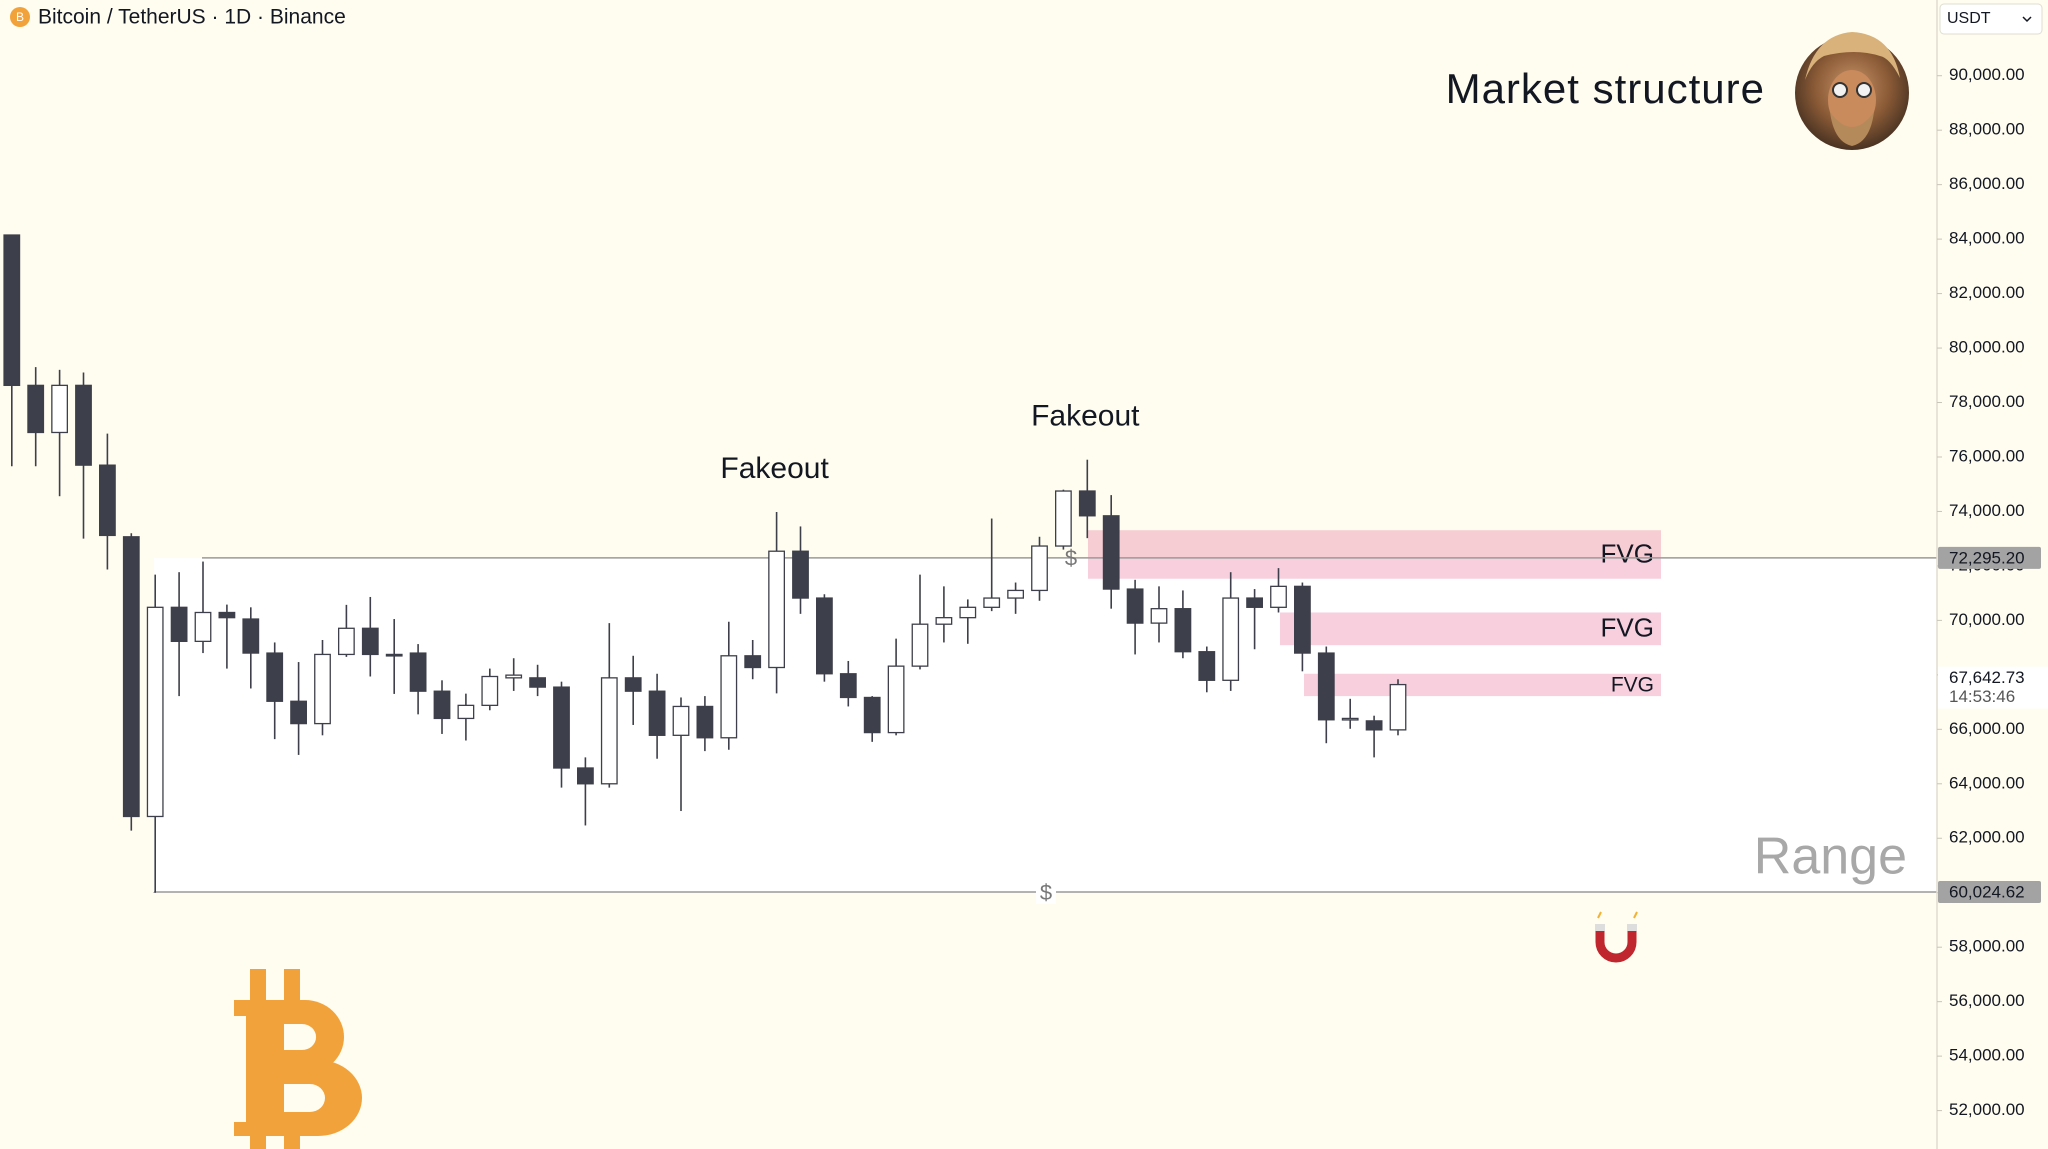 This screenshot has width=2048, height=1149. I want to click on y-tick-label: 84,000.00, so click(1987, 238).